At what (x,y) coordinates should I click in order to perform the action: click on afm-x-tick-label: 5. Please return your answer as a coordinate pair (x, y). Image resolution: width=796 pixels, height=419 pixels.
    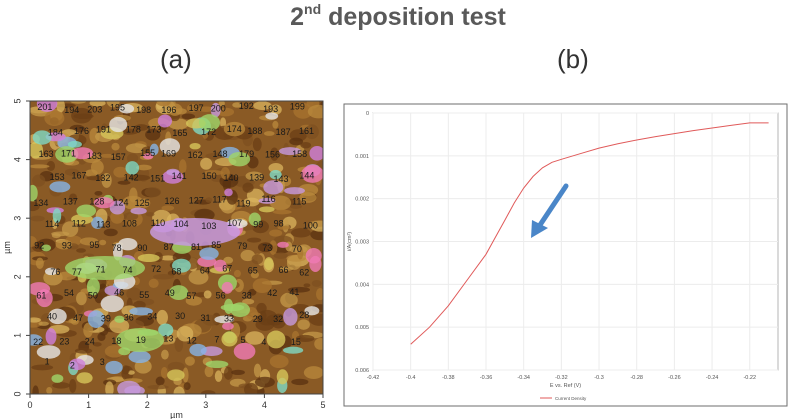
    Looking at the image, I should click on (322, 405).